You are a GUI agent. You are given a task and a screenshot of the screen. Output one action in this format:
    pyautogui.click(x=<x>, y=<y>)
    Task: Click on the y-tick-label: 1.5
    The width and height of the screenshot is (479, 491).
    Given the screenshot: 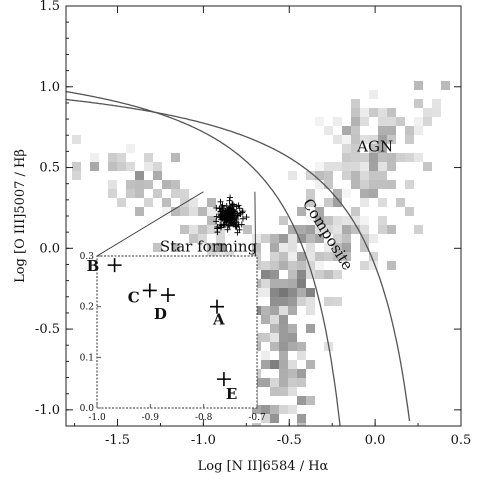 What is the action you would take?
    pyautogui.click(x=49, y=7)
    